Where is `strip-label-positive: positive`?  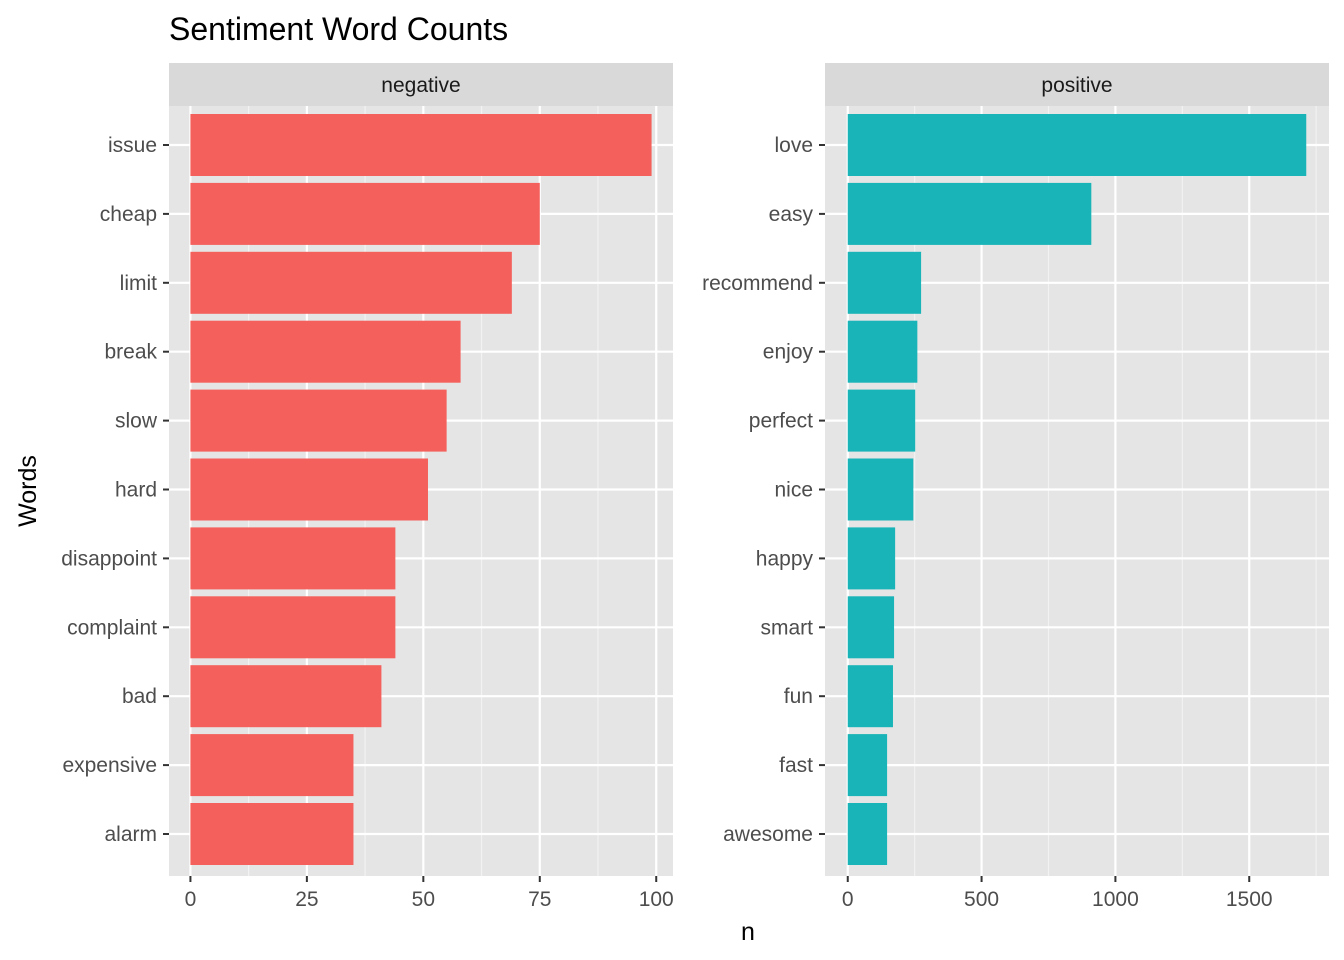 strip-label-positive: positive is located at coordinates (1076, 85).